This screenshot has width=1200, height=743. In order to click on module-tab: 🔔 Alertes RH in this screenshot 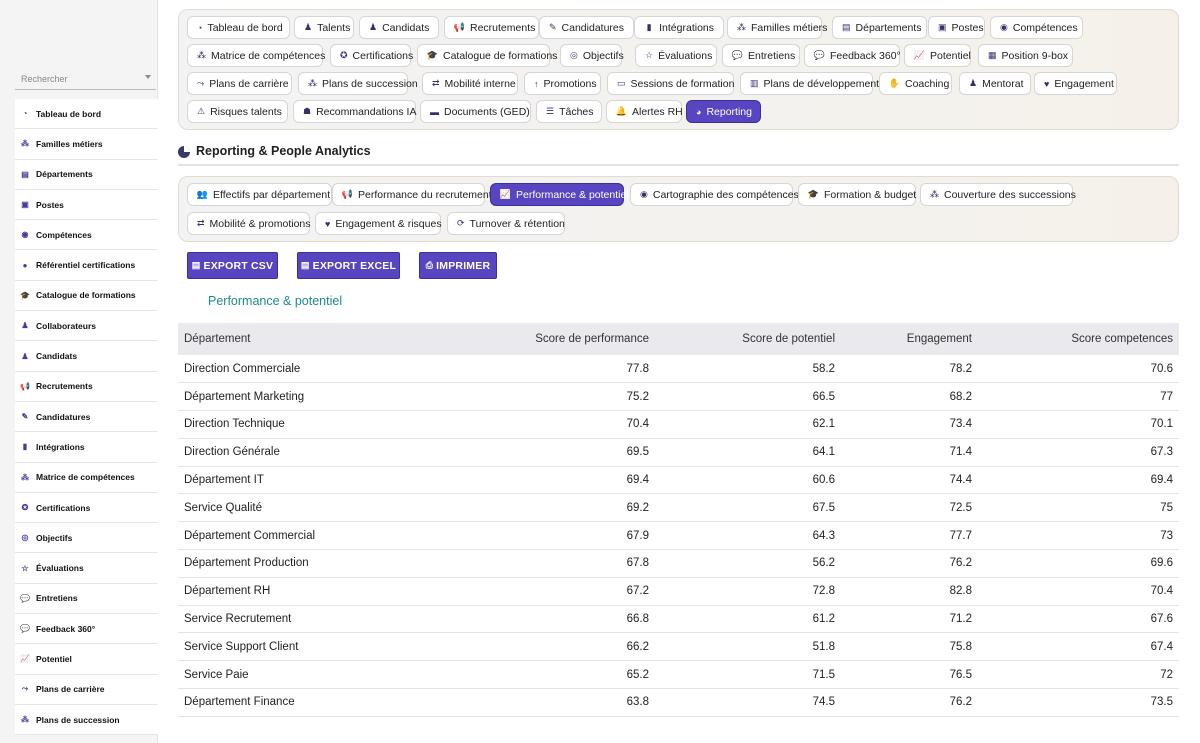, I will do `click(644, 111)`.